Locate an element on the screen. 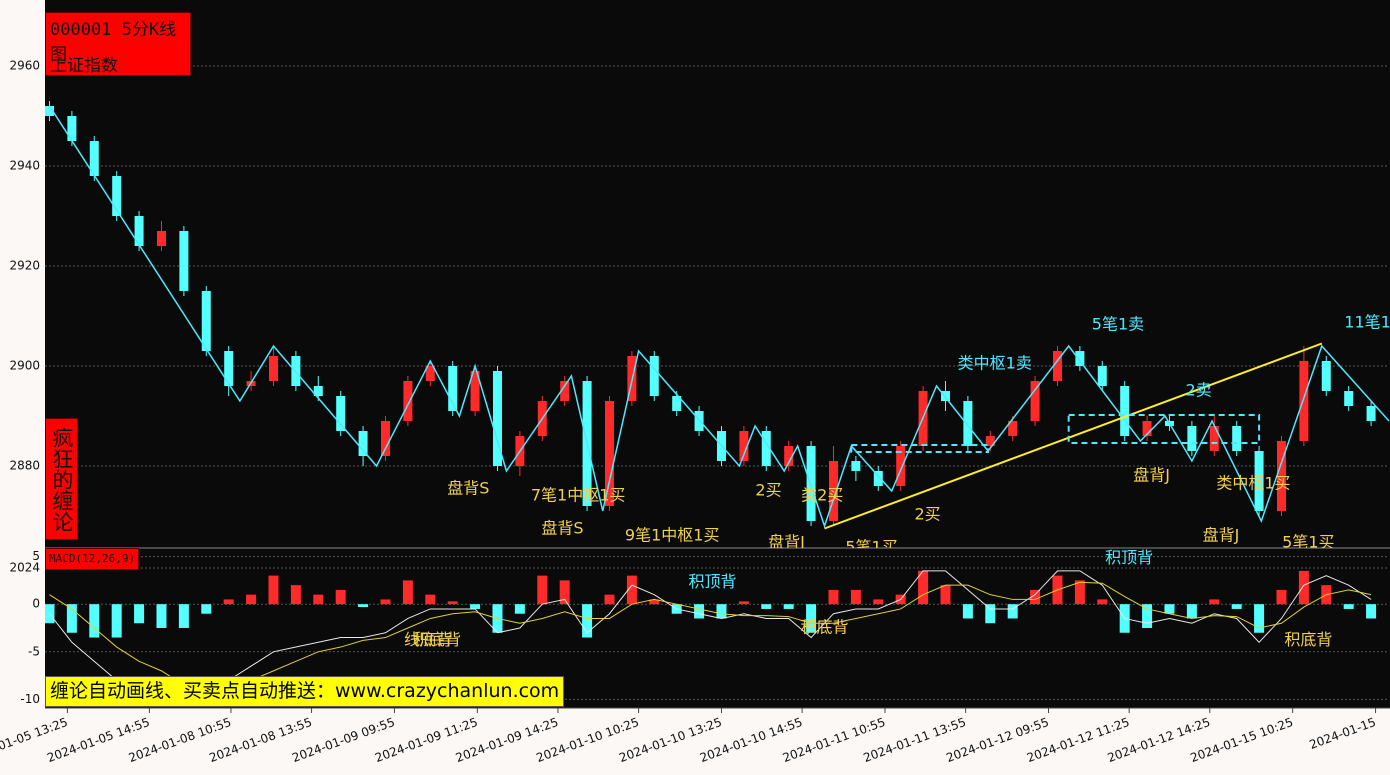 This screenshot has height=775, width=1390. annotation: 11笔1中 is located at coordinates (1367, 322).